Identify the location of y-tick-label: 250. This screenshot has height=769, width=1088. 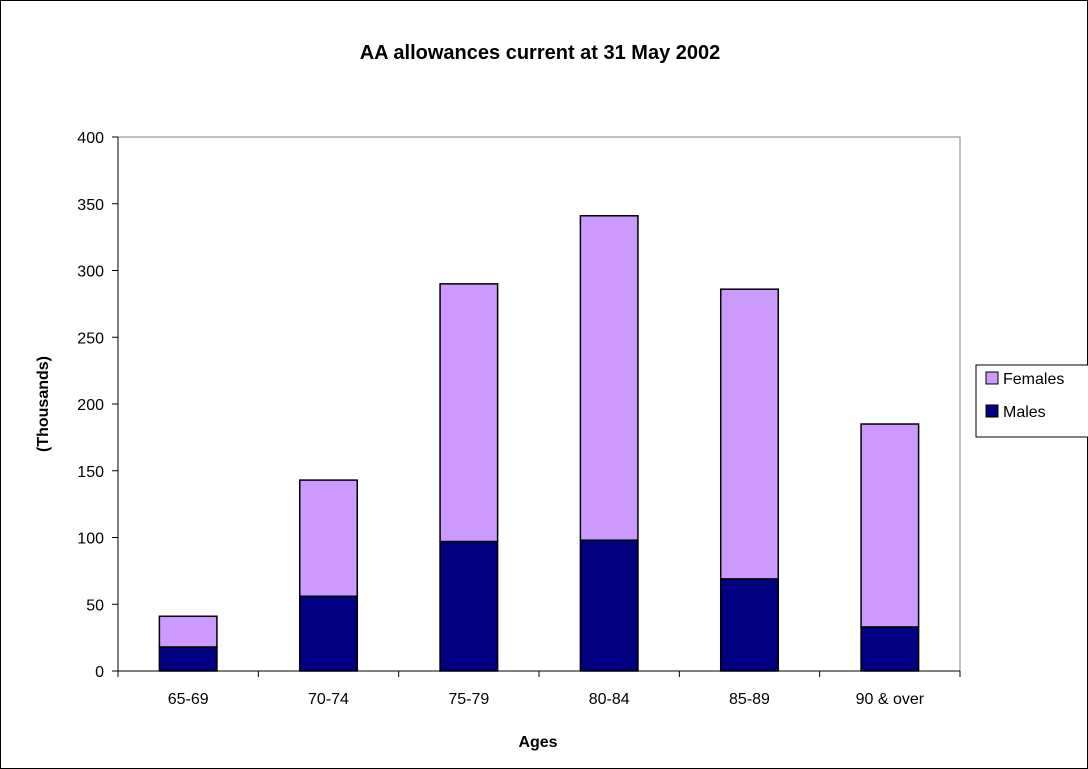
(90, 338).